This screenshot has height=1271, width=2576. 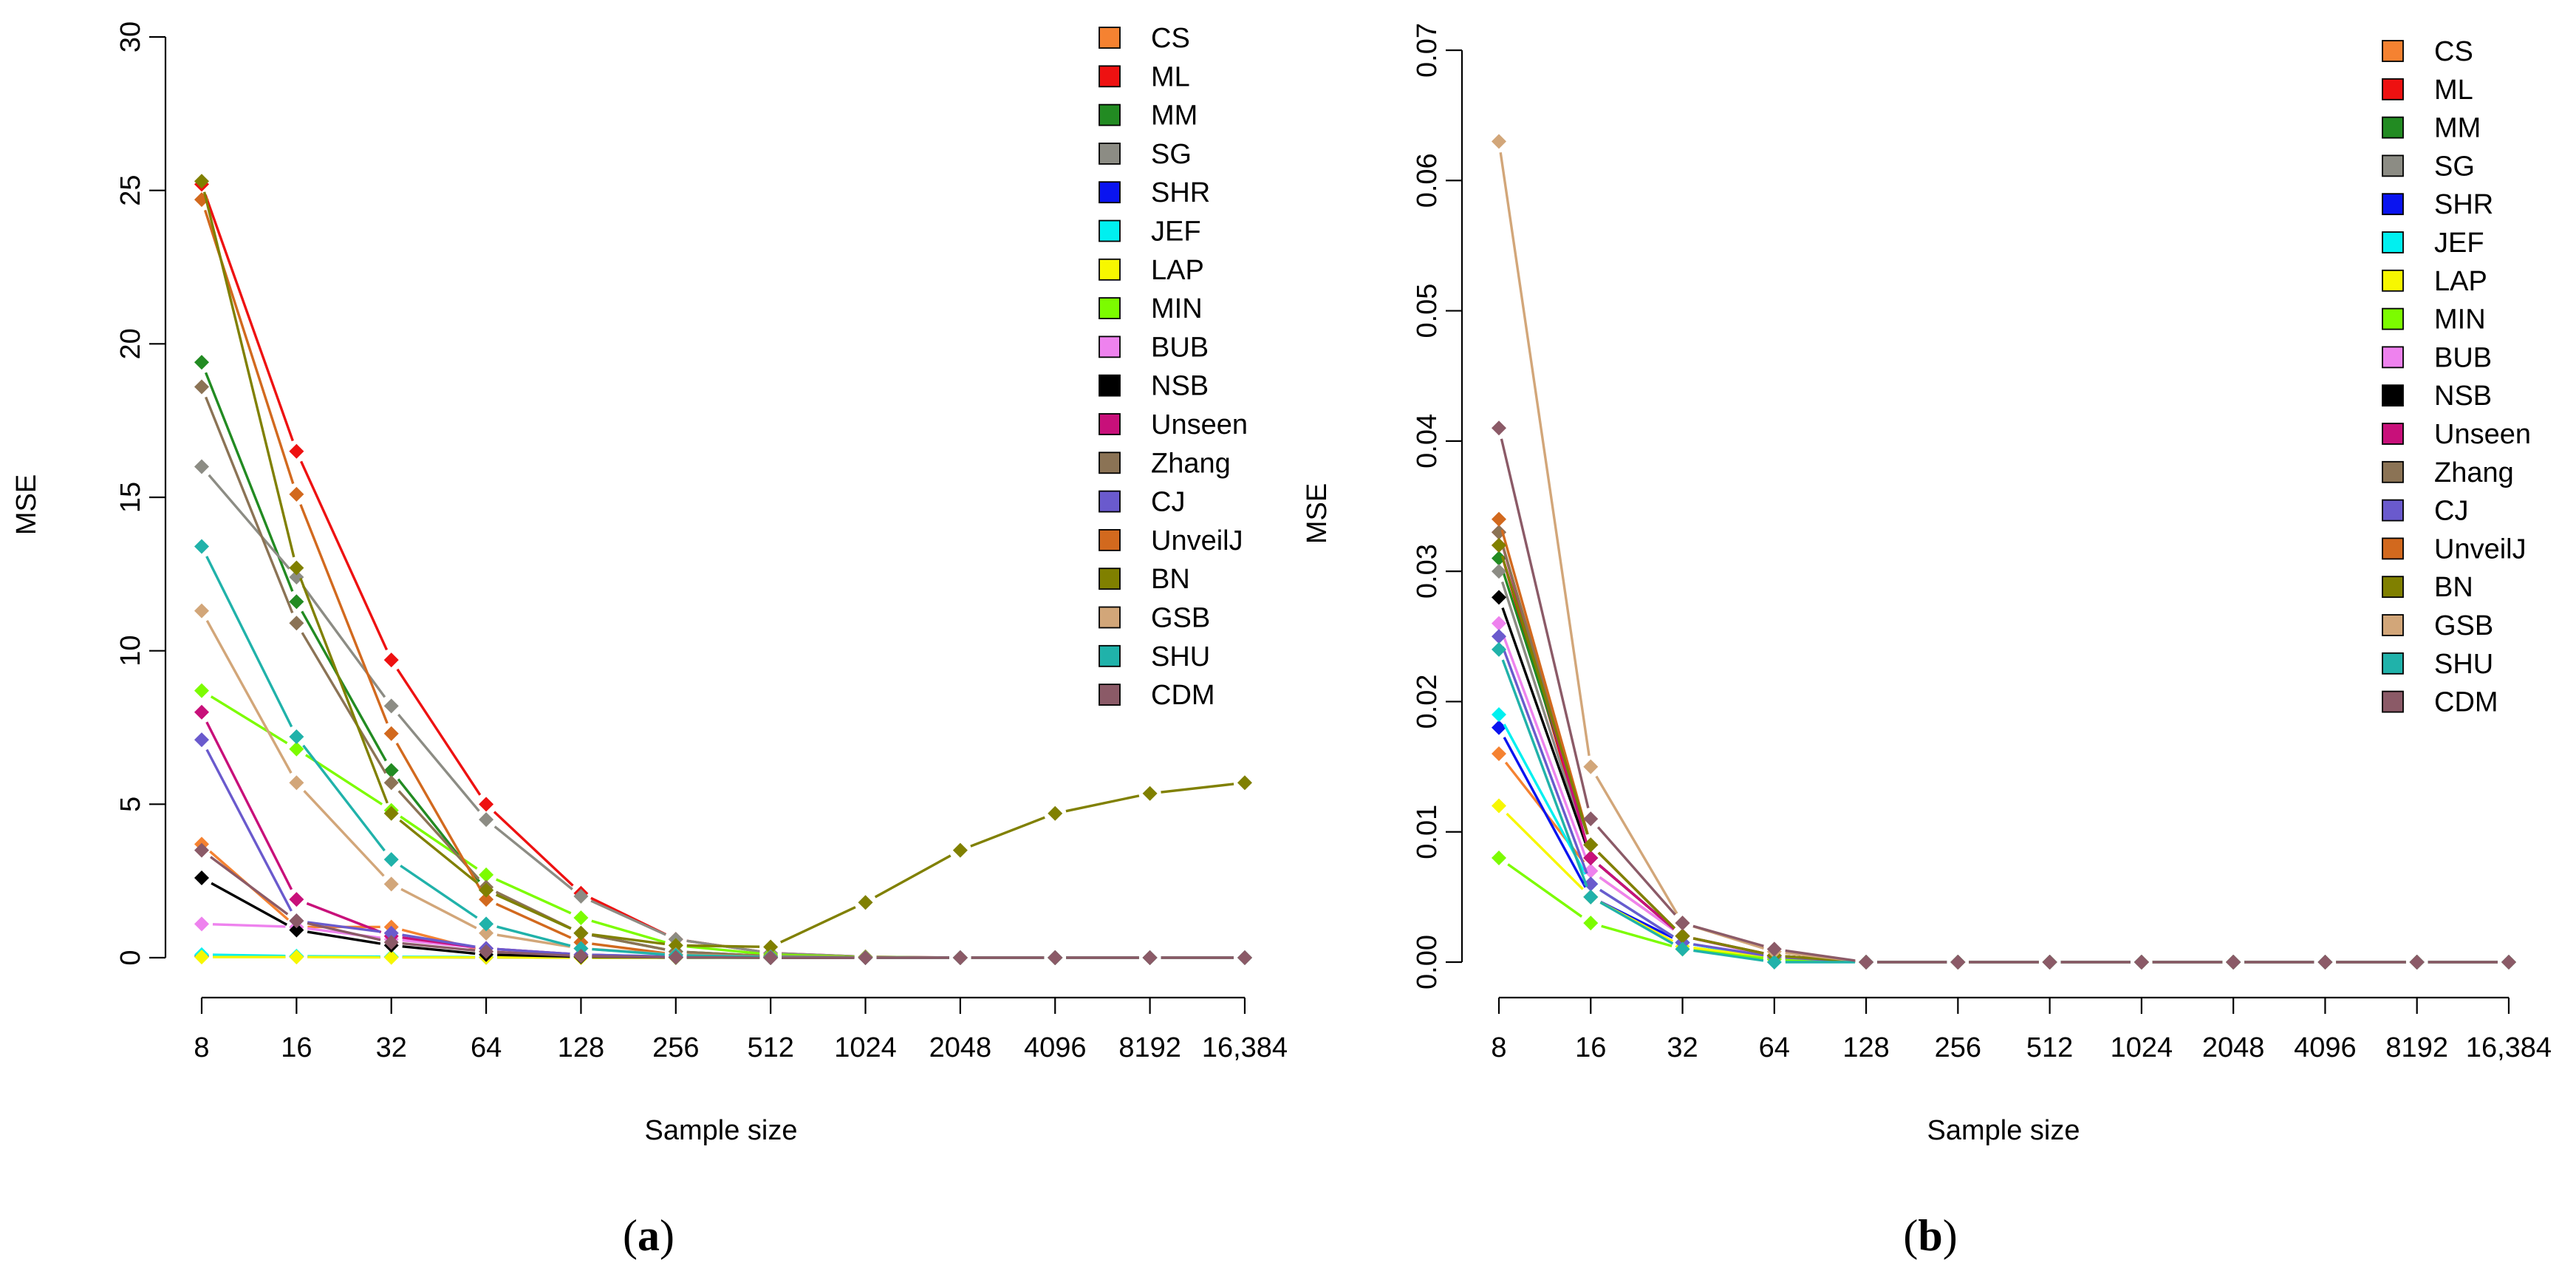 What do you see at coordinates (1055, 1047) in the screenshot?
I see `x-tick-label: 4096` at bounding box center [1055, 1047].